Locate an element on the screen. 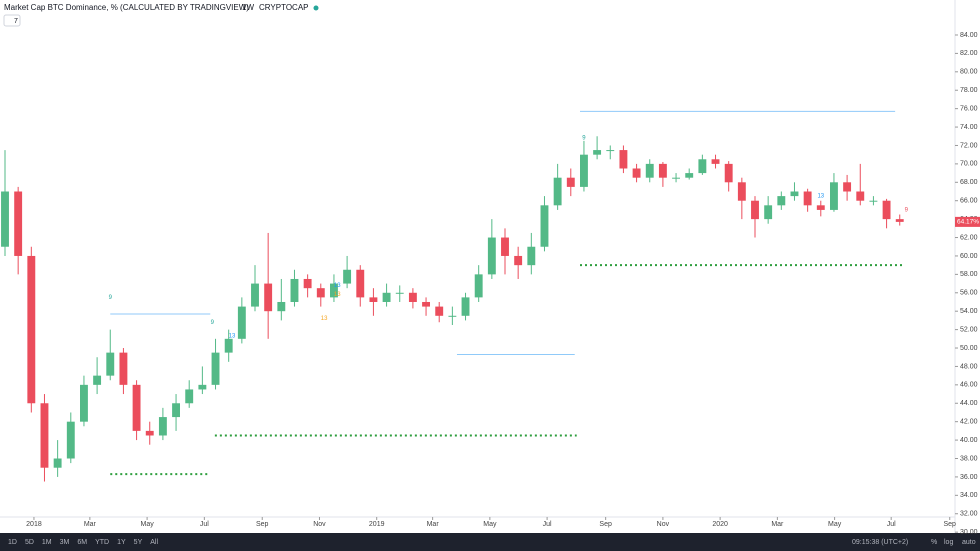 This screenshot has height=551, width=980. y-tick-label: 48.00 is located at coordinates (969, 366).